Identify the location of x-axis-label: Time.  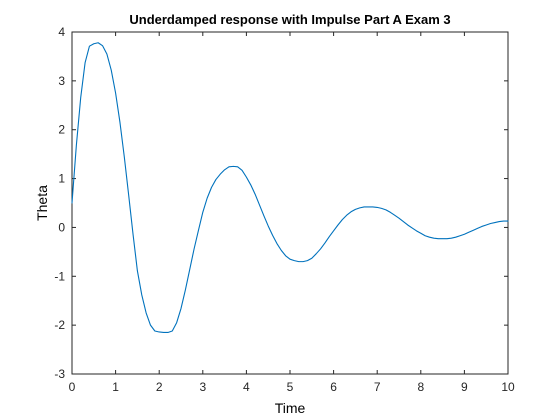
(290, 408).